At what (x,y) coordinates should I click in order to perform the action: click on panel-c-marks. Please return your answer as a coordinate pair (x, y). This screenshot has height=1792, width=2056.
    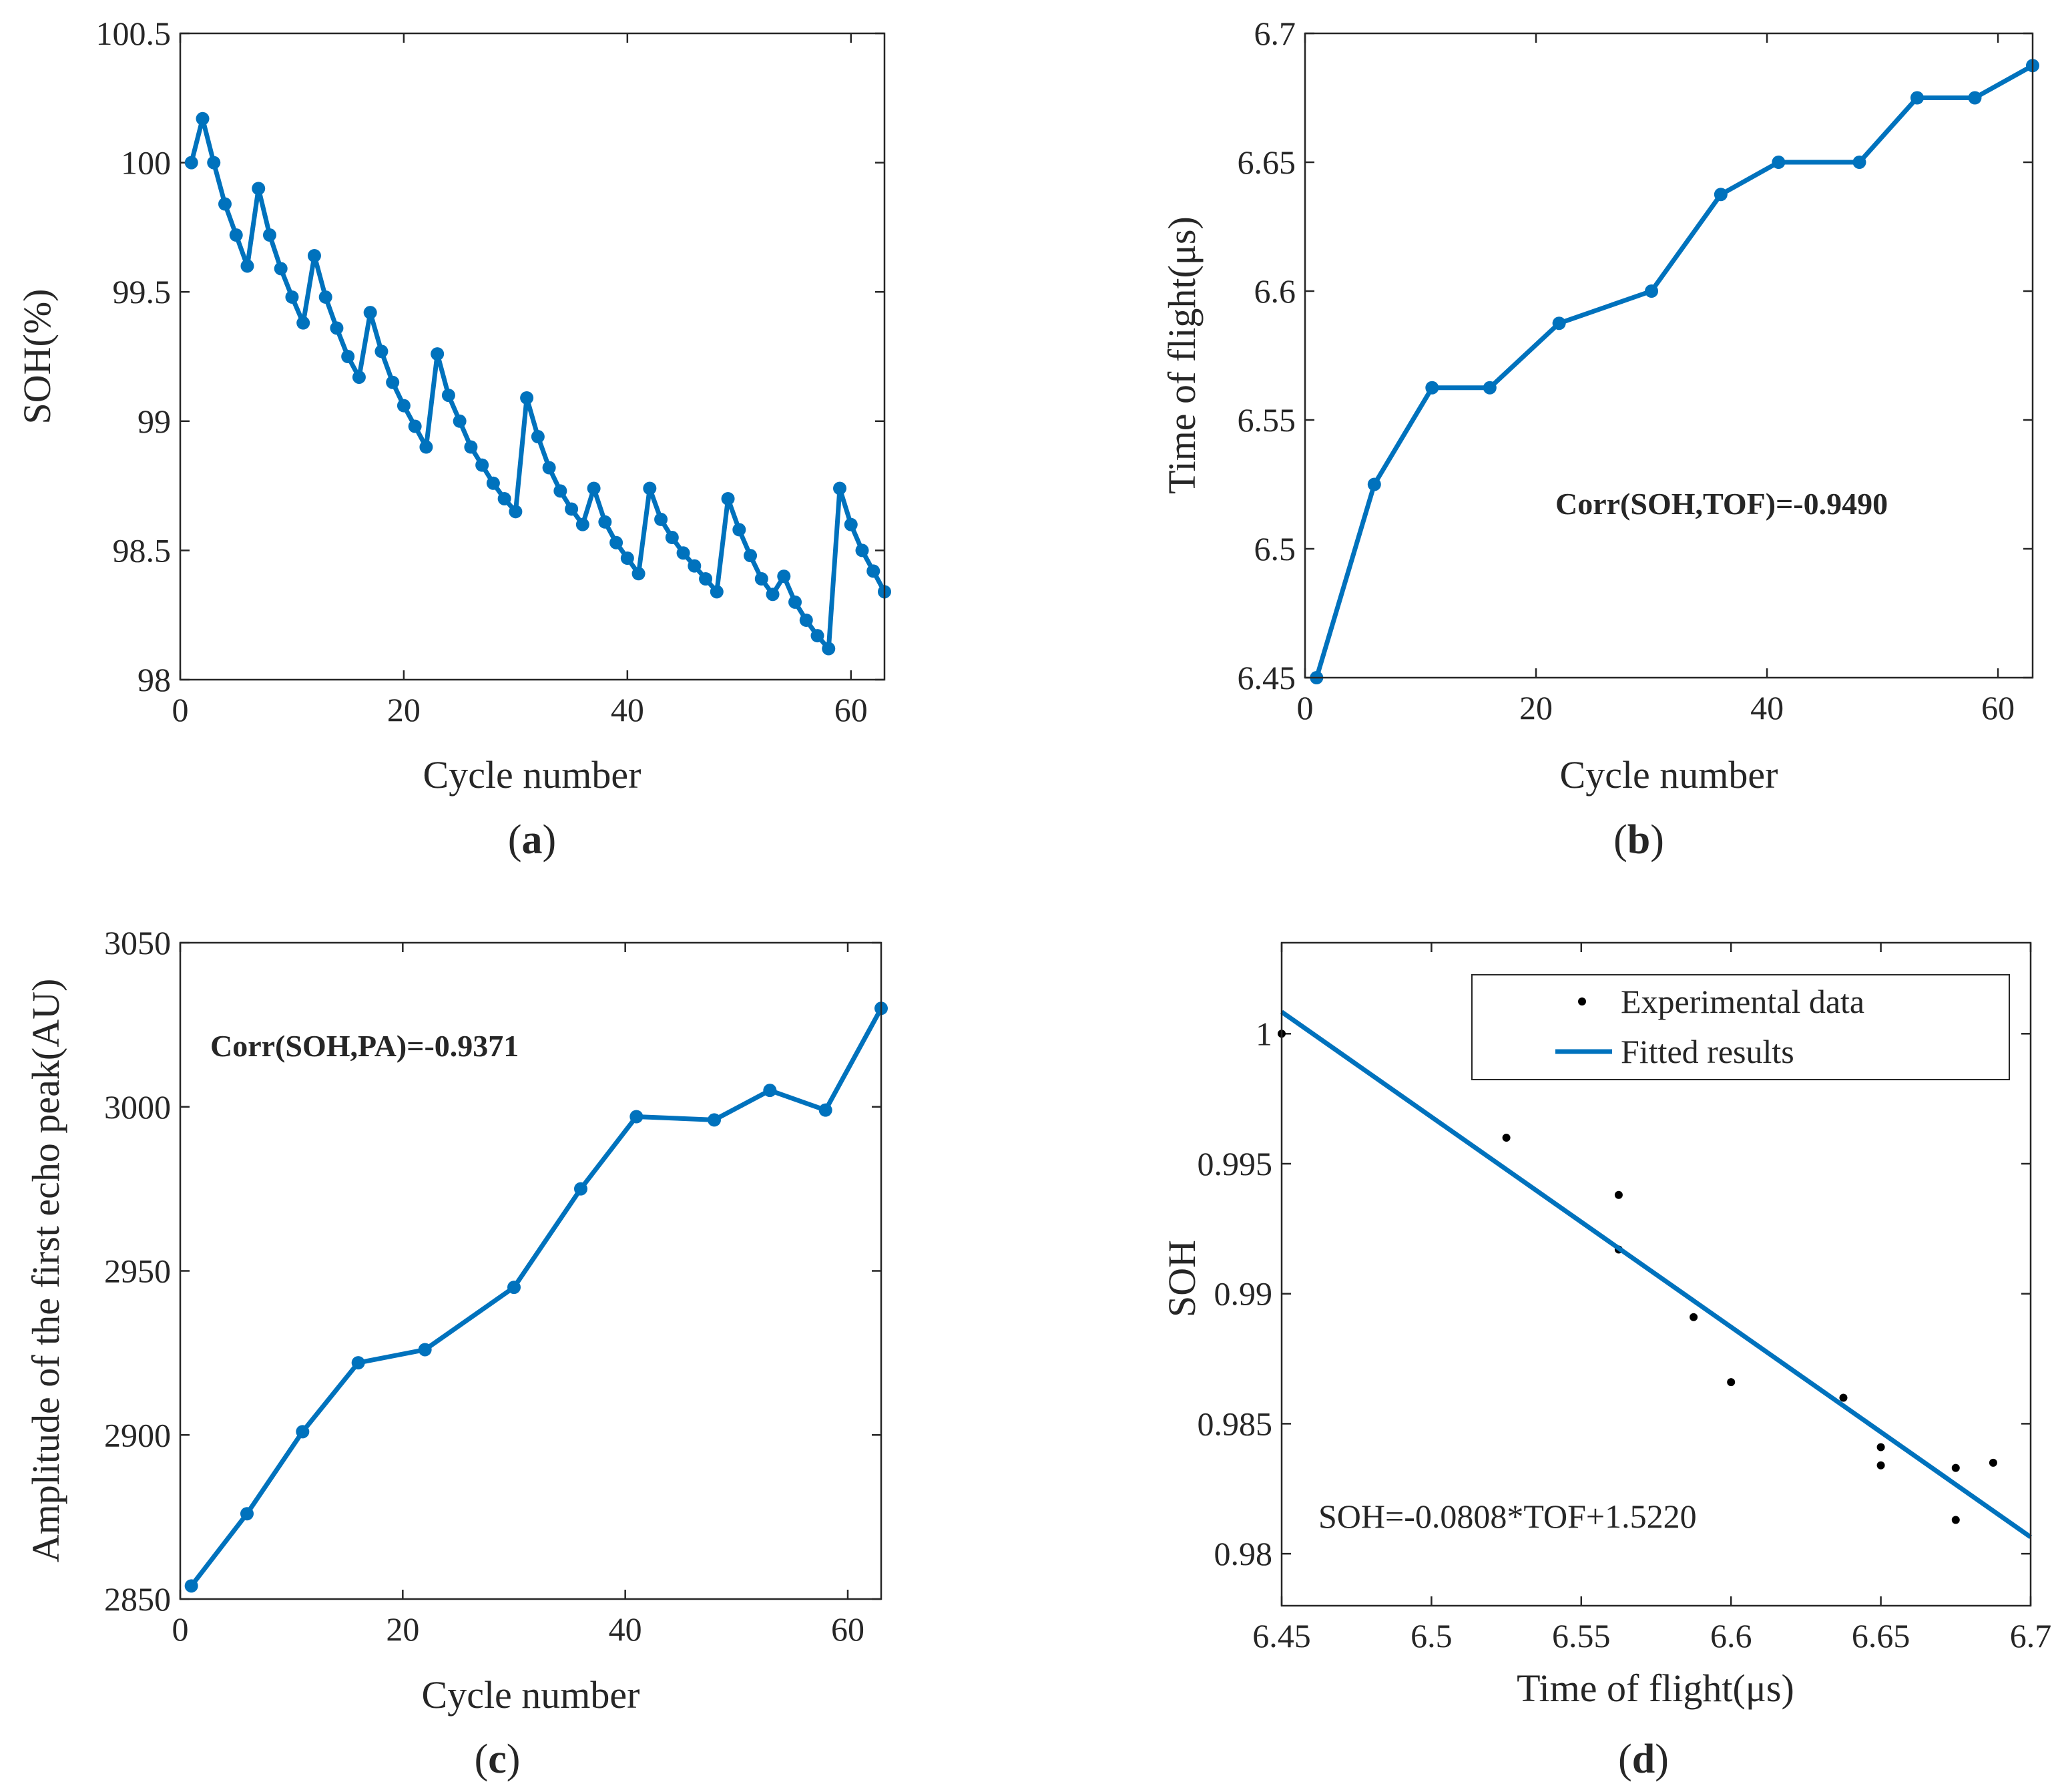
    Looking at the image, I should click on (536, 1297).